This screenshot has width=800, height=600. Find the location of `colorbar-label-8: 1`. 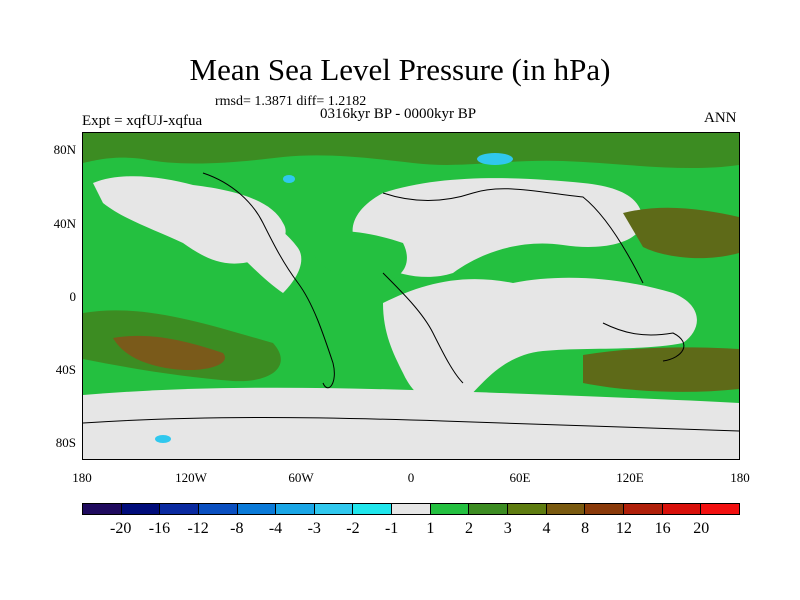

colorbar-label-8: 1 is located at coordinates (430, 528).